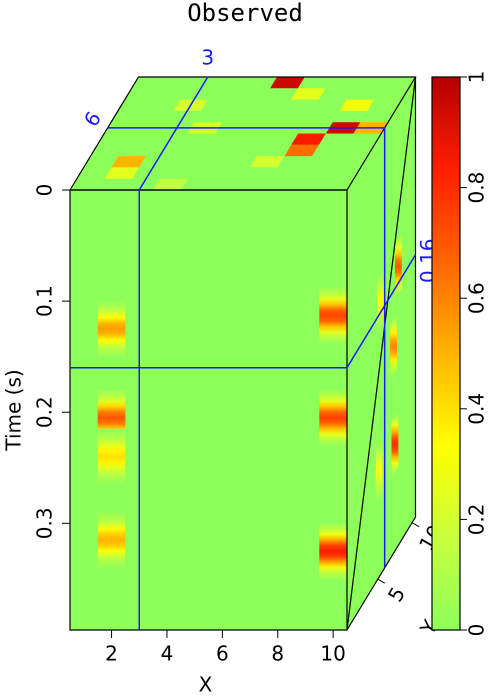 The width and height of the screenshot is (493, 696). What do you see at coordinates (332, 654) in the screenshot?
I see `x-tick-label: 10` at bounding box center [332, 654].